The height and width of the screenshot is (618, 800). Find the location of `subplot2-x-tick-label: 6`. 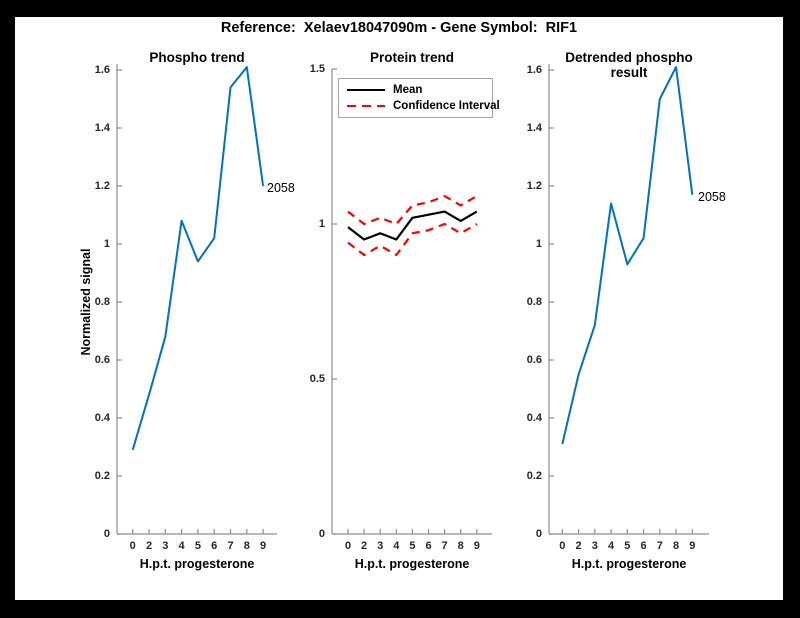

subplot2-x-tick-label: 6 is located at coordinates (428, 546).